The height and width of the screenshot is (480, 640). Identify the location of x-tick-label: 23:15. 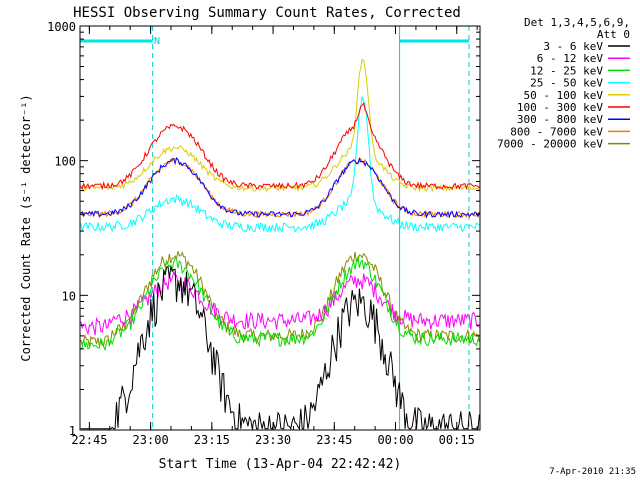
(212, 440).